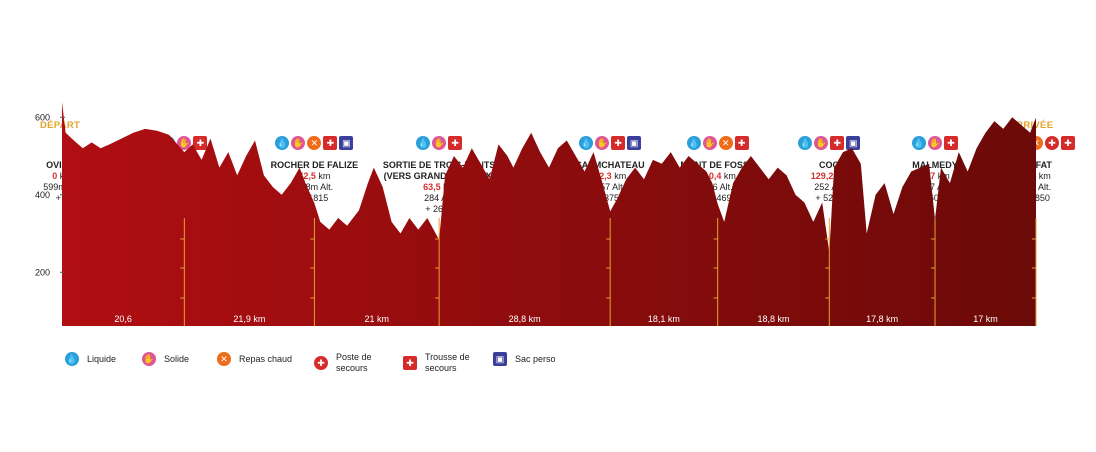 The height and width of the screenshot is (452, 1096). Describe the element at coordinates (177, 358) in the screenshot. I see `legend-label: Solide` at that location.